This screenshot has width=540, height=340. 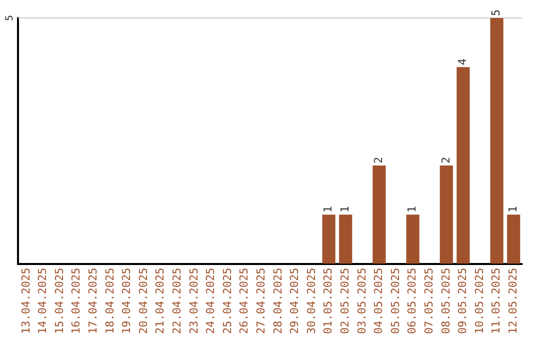 I want to click on x-tick-label: 29.04.2025, so click(x=295, y=301).